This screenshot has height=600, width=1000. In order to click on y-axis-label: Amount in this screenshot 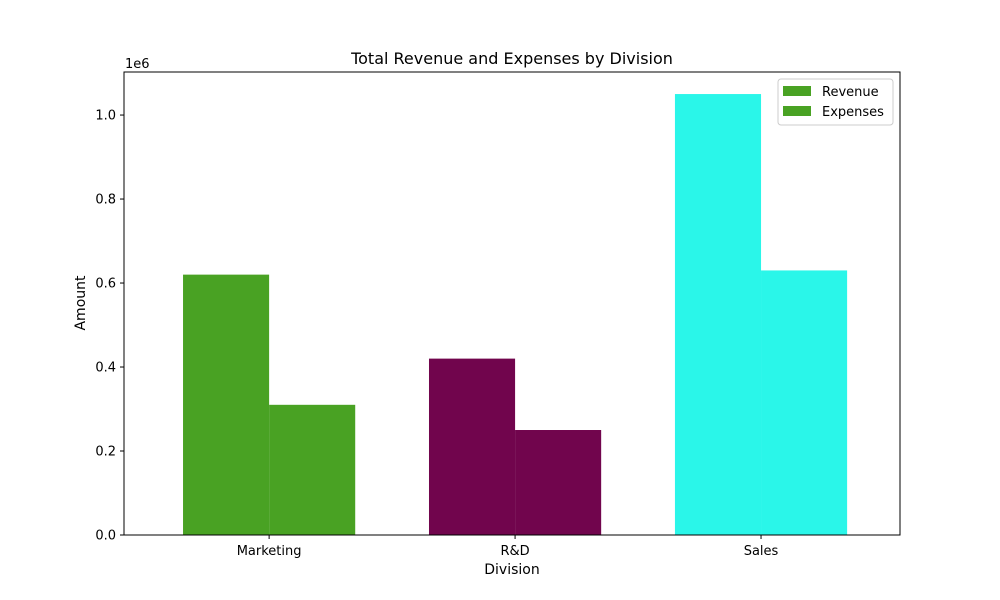, I will do `click(81, 303)`.